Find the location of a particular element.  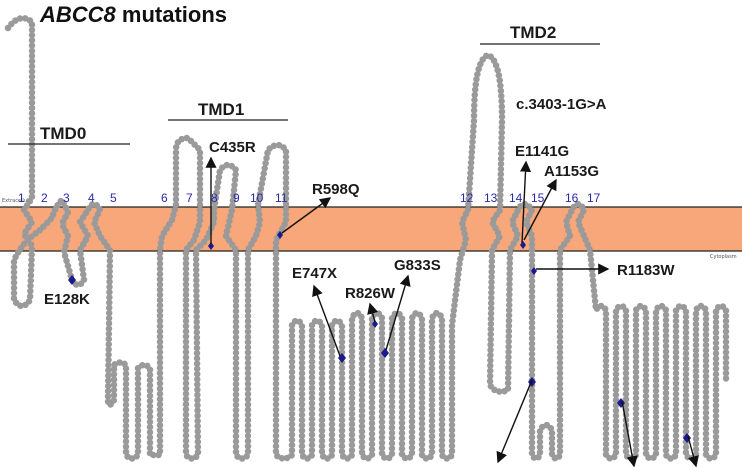

mutation-label-splice: c.3403-1G>A is located at coordinates (561, 104).